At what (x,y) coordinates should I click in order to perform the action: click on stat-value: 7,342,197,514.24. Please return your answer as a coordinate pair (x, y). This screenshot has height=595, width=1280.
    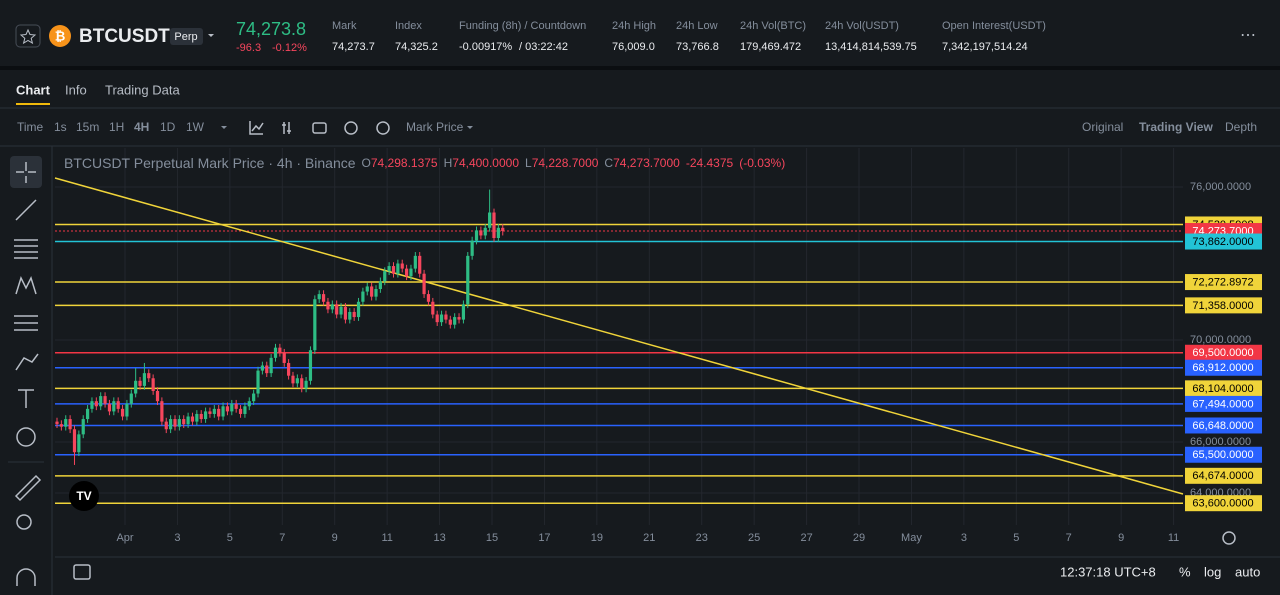
    Looking at the image, I should click on (985, 47).